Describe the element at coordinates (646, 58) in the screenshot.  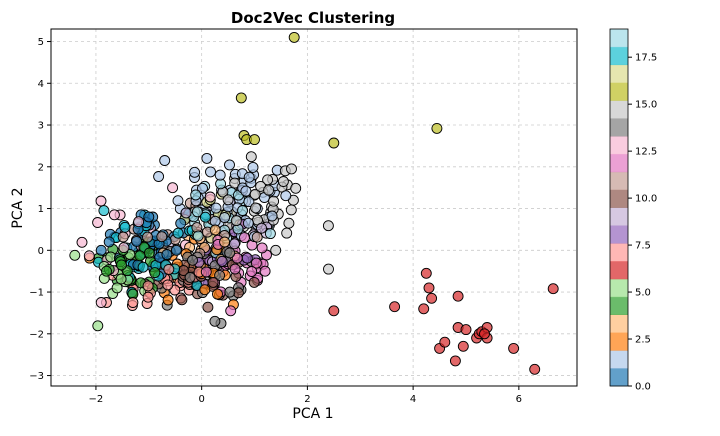
I see `colorbar-tick-label: 17.5` at that location.